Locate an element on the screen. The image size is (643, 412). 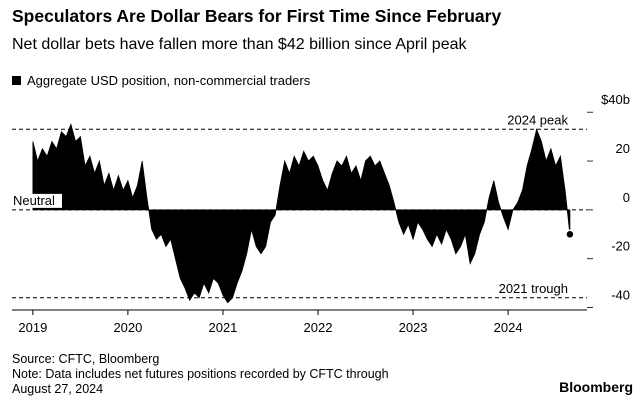
annotation-label: 2024 peak is located at coordinates (537, 119).